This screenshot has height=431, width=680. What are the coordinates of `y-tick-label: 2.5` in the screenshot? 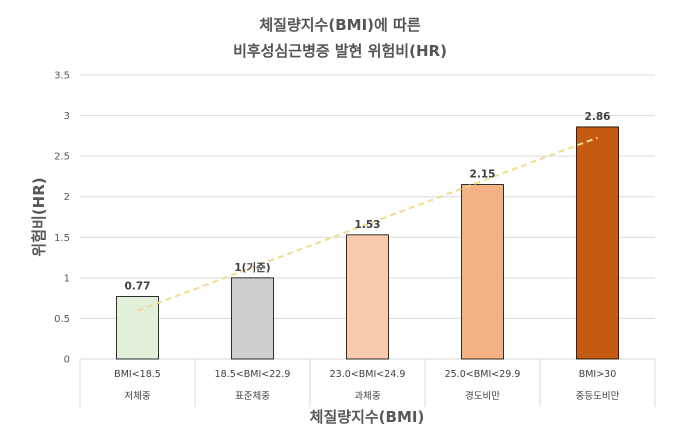 It's located at (62, 157).